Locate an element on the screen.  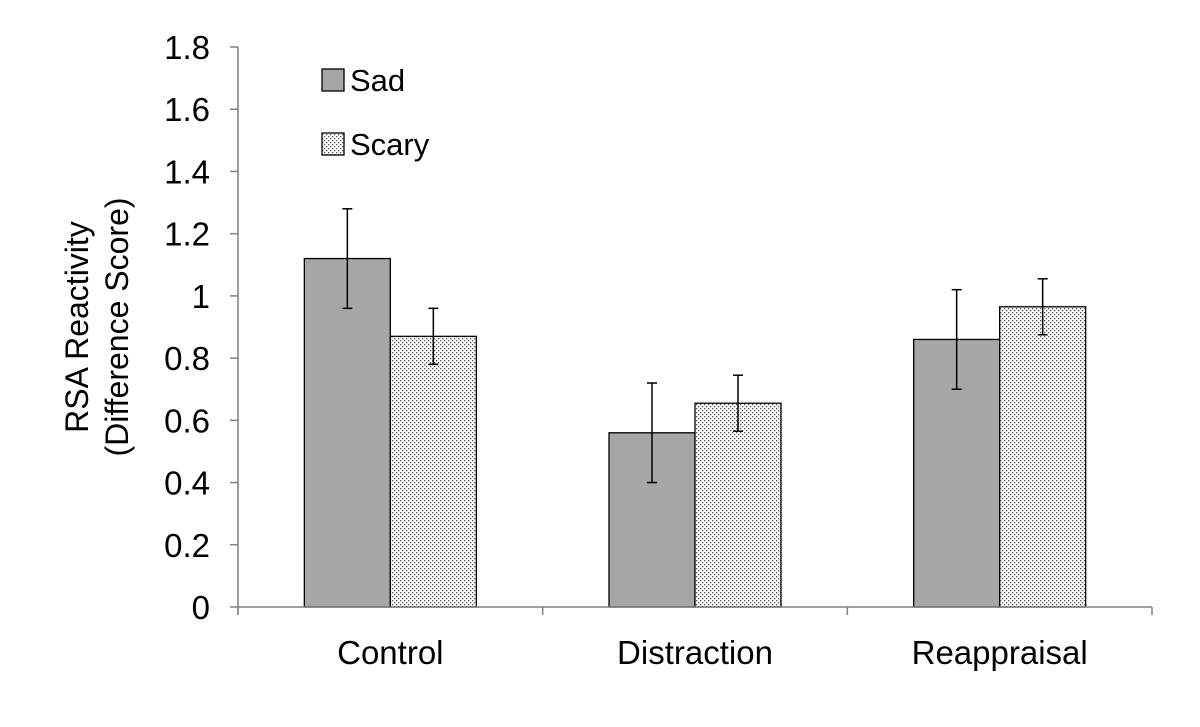
x-label-control: Control is located at coordinates (390, 652).